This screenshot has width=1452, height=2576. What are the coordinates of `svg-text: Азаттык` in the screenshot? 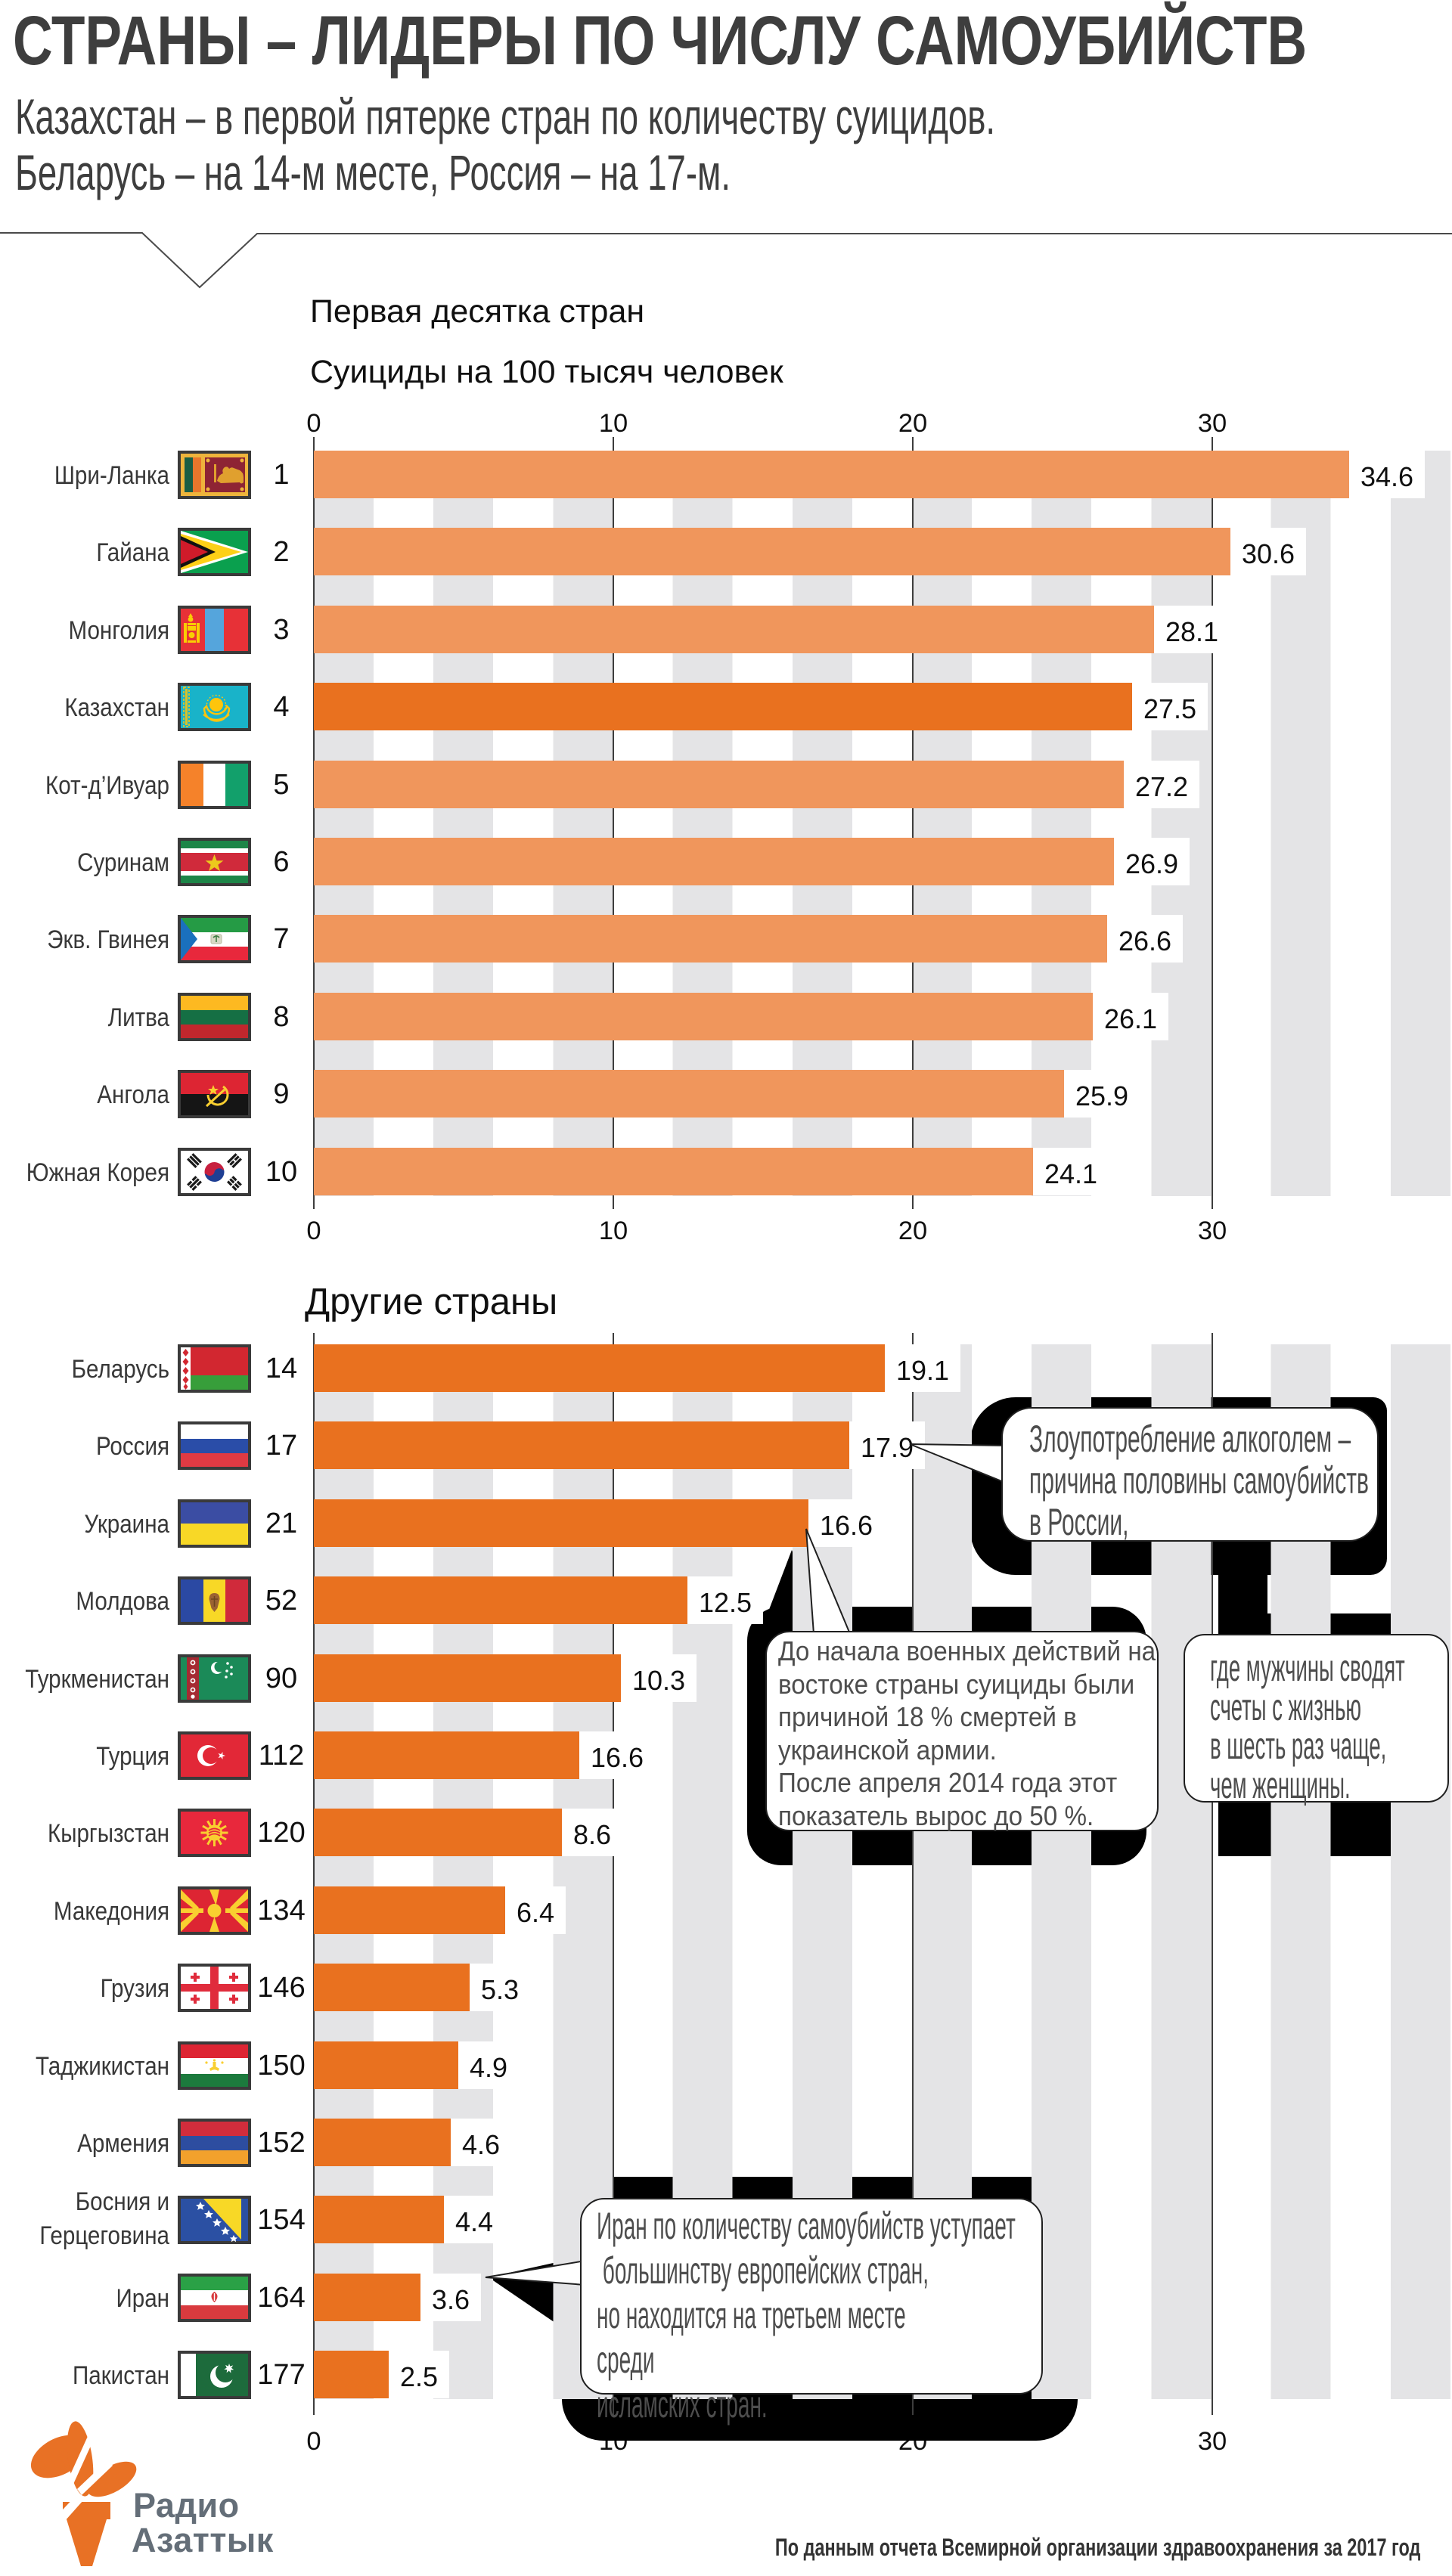 It's located at (203, 2540).